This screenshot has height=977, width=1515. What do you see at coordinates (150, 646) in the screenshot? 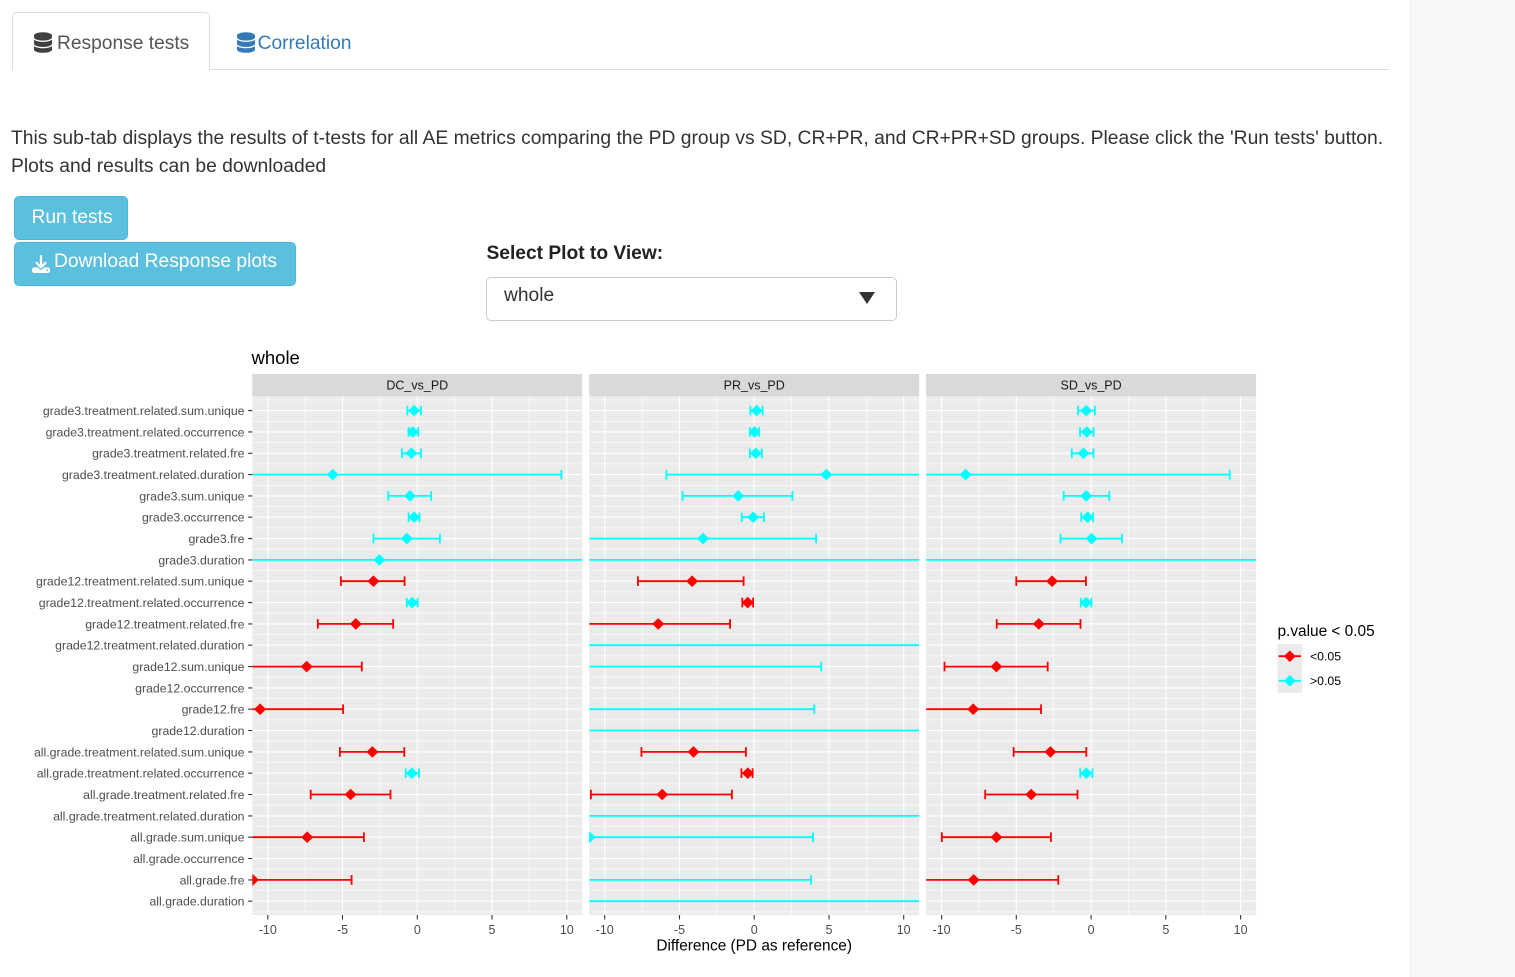
I see `svg-text:grade12.treatment.related.dura: grade12.treatment.related.duration` at bounding box center [150, 646].